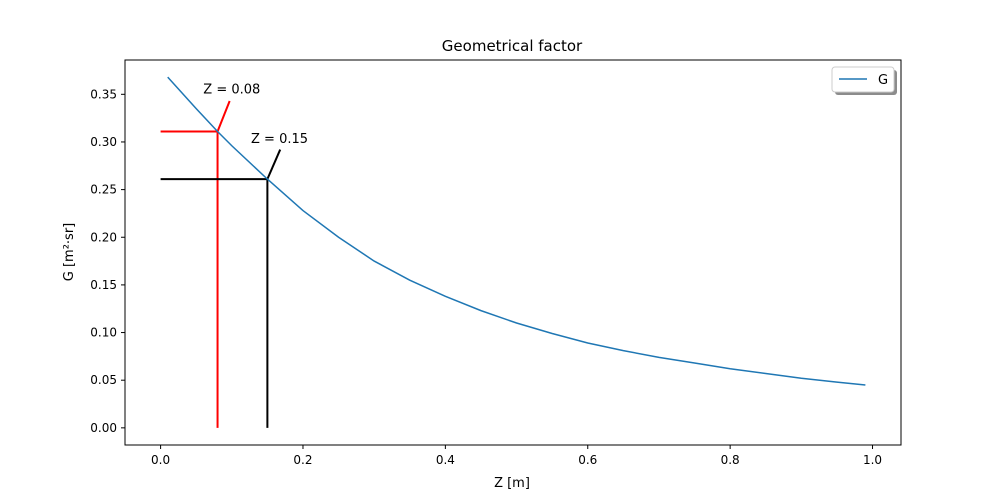  I want to click on chart-title: Geometrical factor, so click(512, 46).